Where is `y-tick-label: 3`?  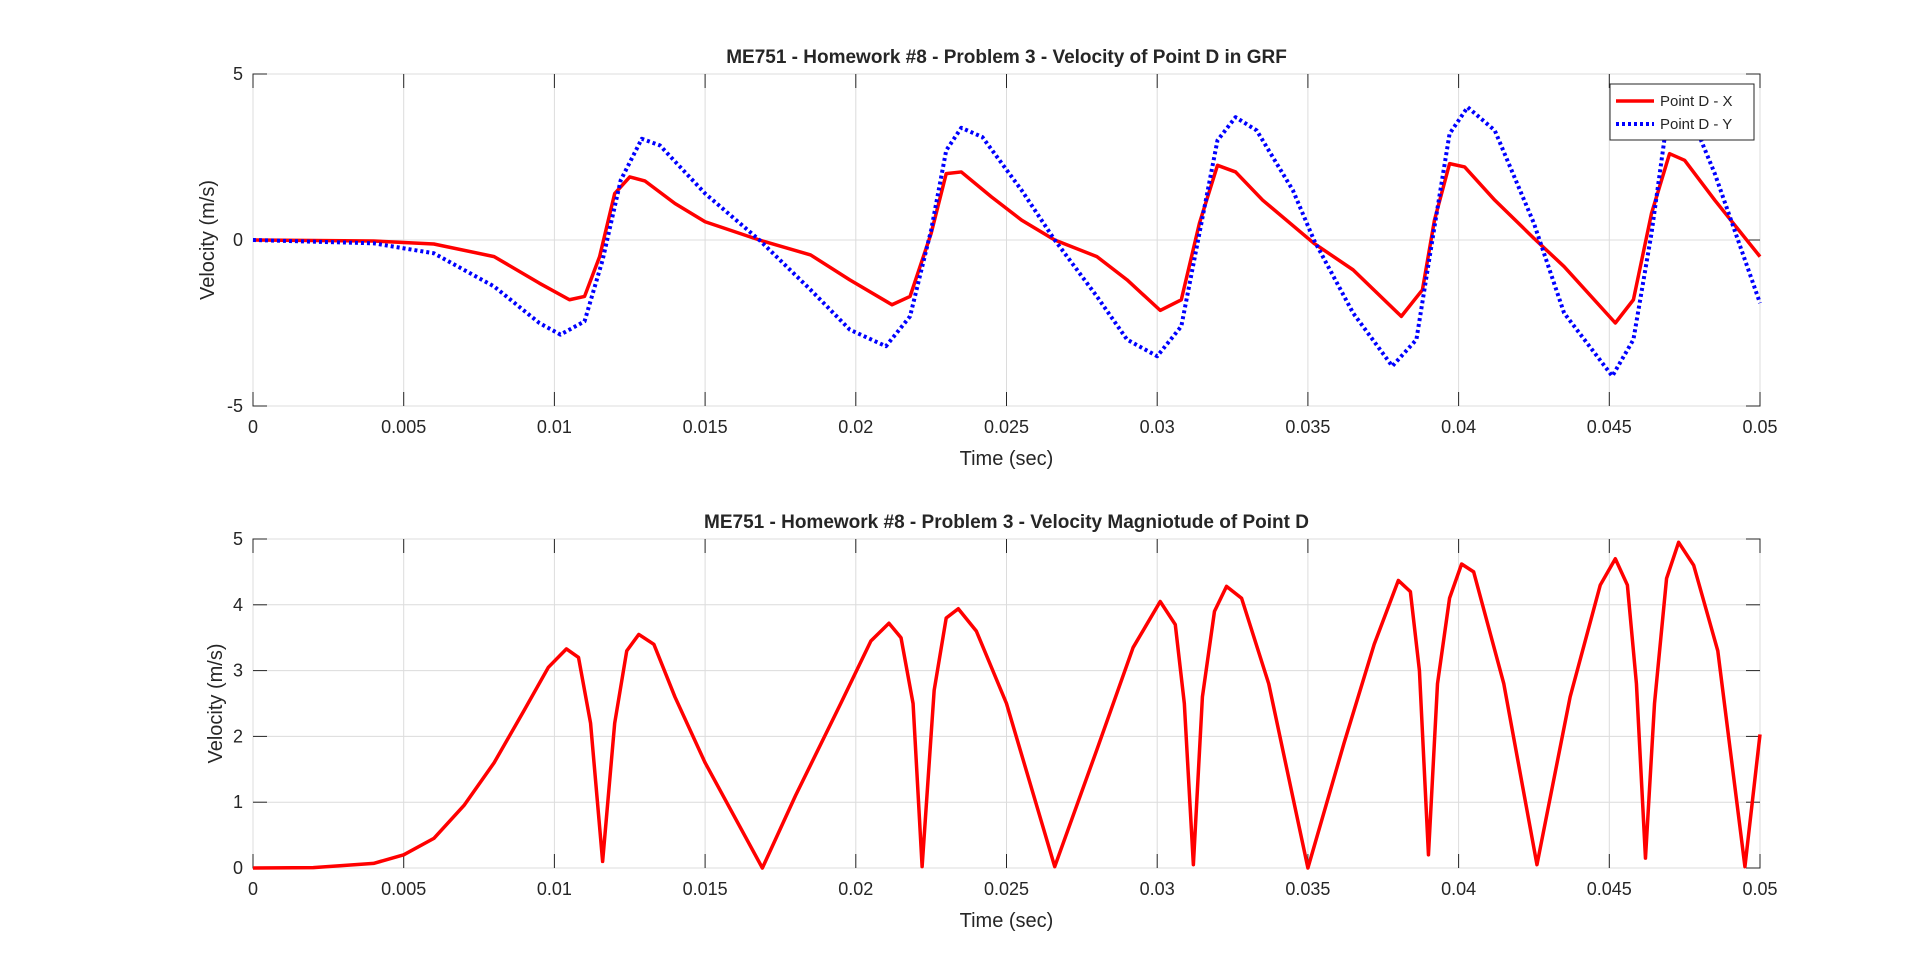 y-tick-label: 3 is located at coordinates (238, 671).